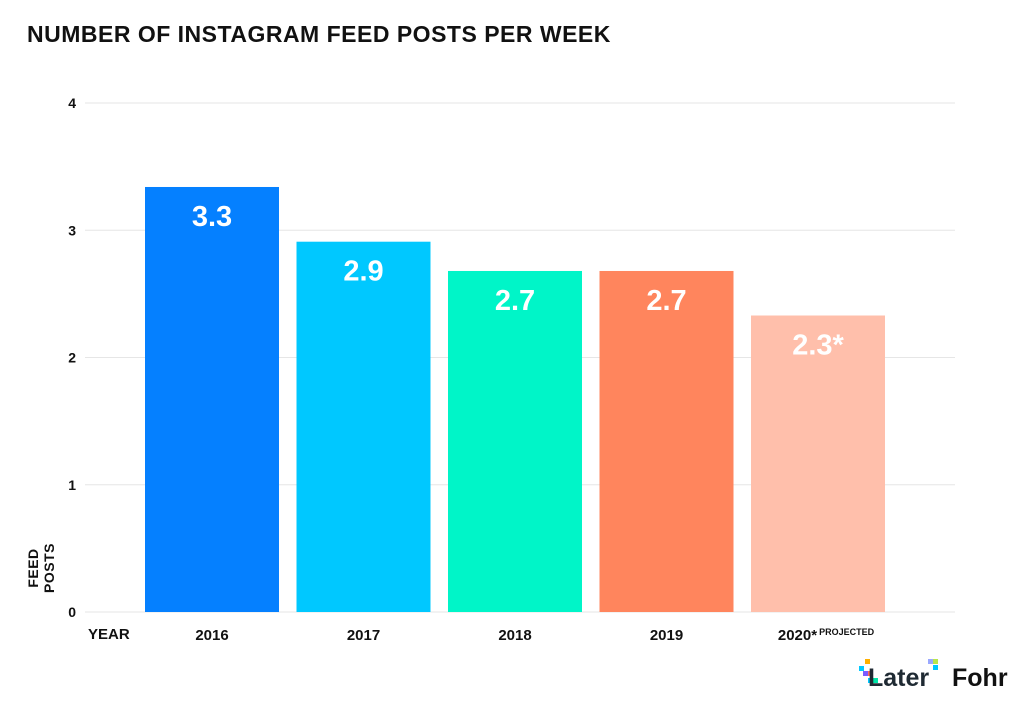 Image resolution: width=1024 pixels, height=708 pixels. I want to click on bar-2018, so click(515, 441).